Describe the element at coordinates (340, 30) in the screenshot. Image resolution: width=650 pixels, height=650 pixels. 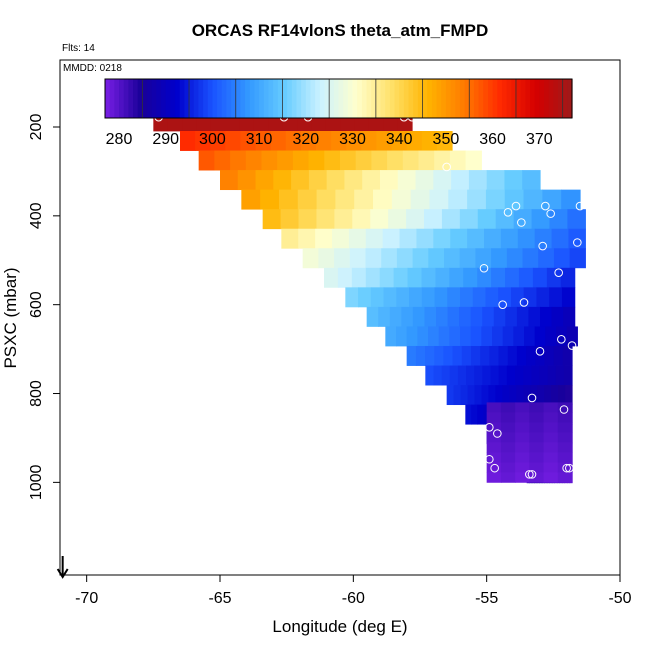
I see `chart-title: ORCAS RF14vlonS theta_atm_FMPD` at that location.